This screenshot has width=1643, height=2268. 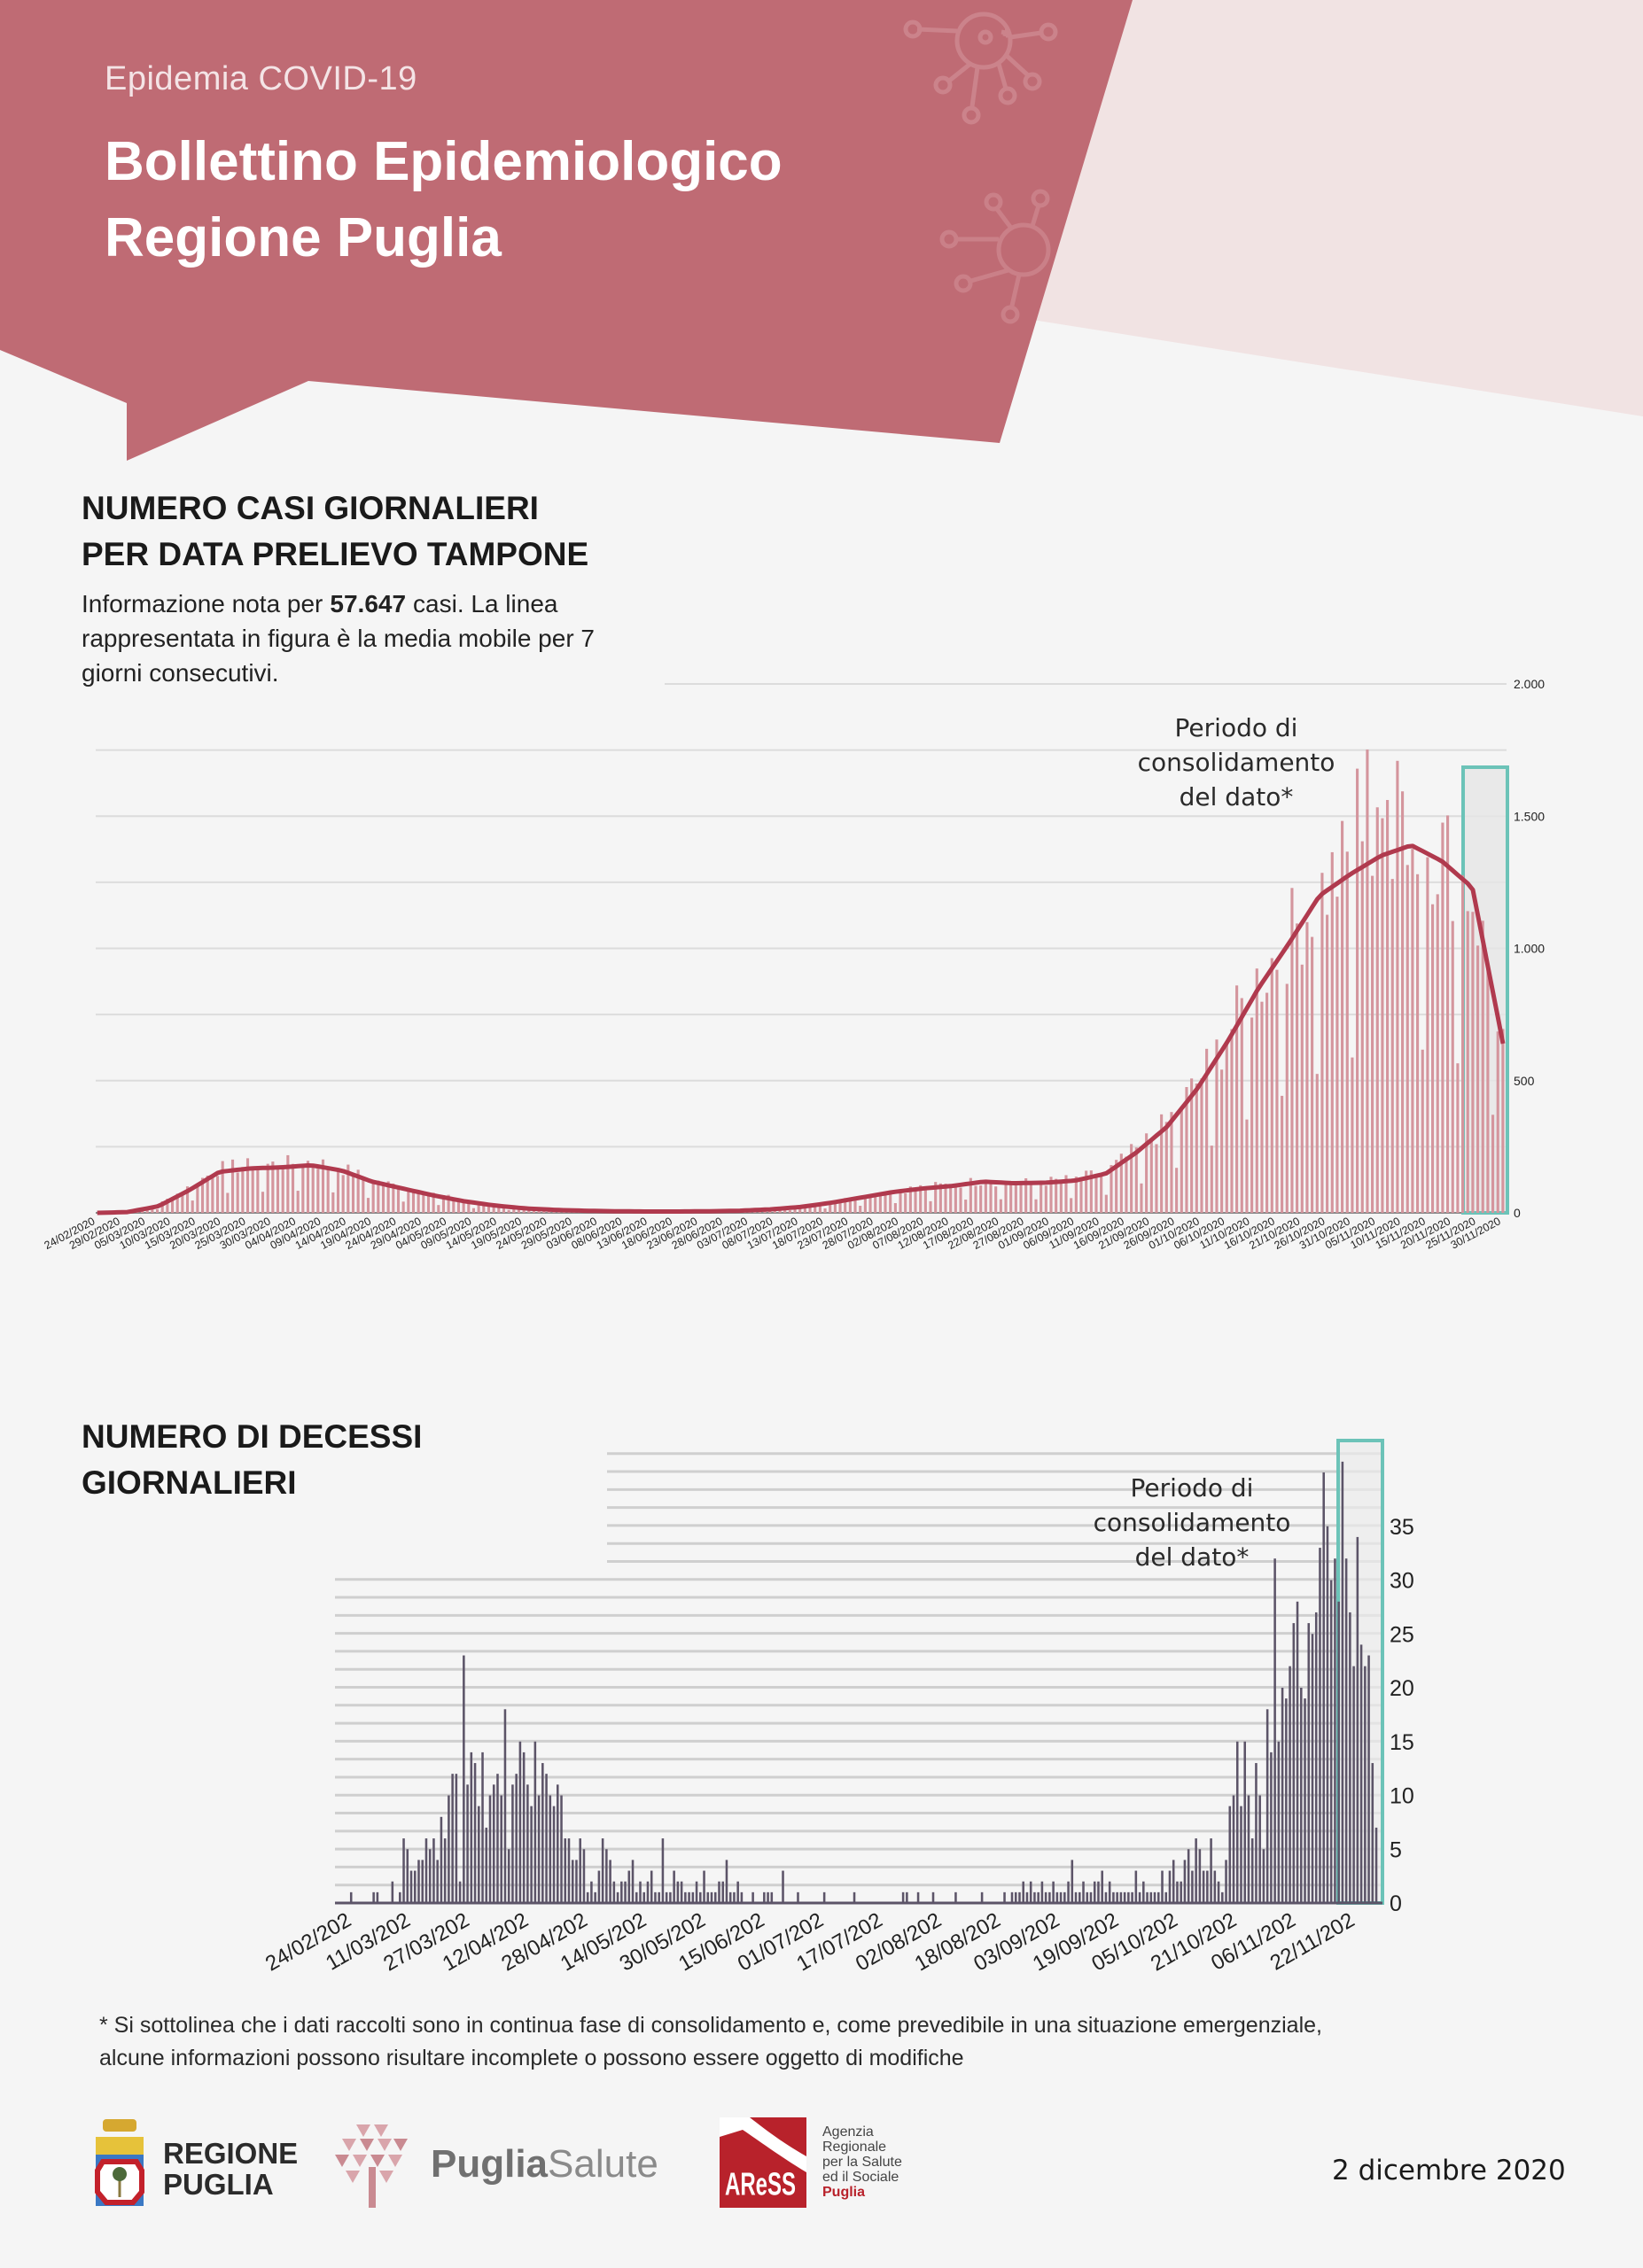 What do you see at coordinates (1402, 1634) in the screenshot?
I see `deaths-y-tick-label: 25` at bounding box center [1402, 1634].